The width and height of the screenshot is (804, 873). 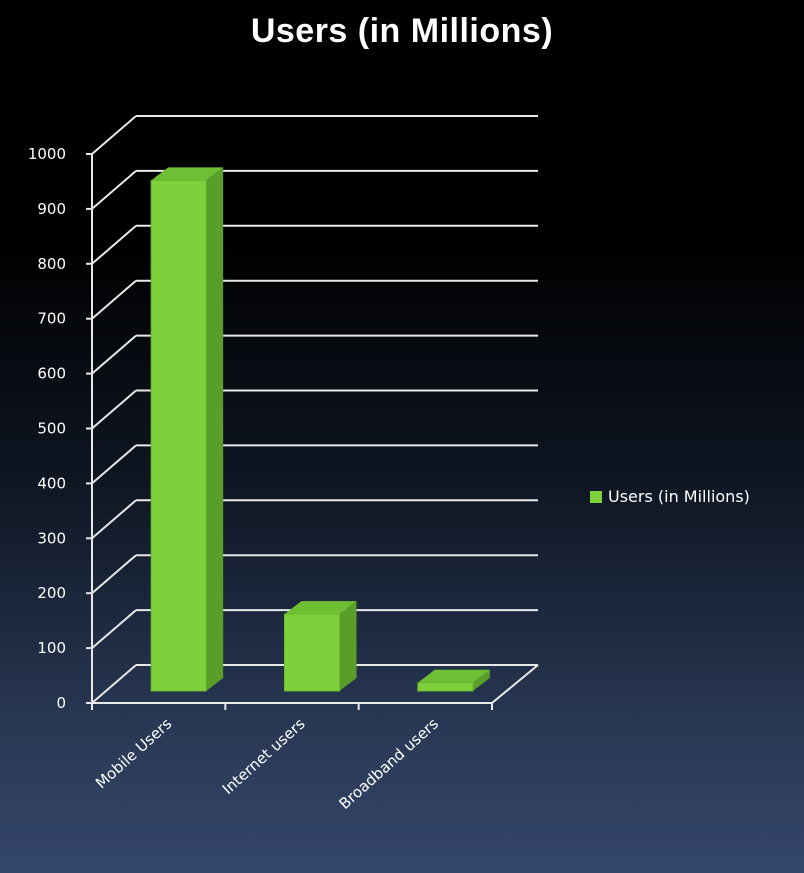 What do you see at coordinates (51, 648) in the screenshot?
I see `y-tick-label: 100` at bounding box center [51, 648].